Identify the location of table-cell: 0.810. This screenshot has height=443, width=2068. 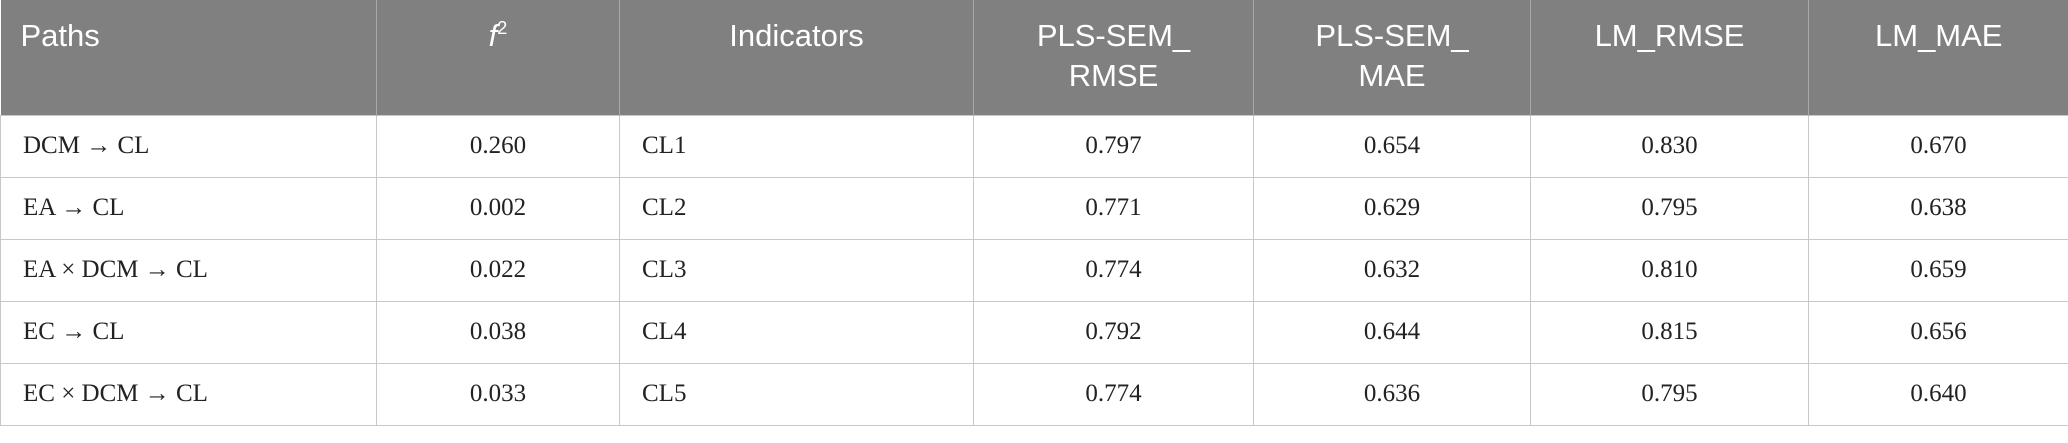
(1669, 270).